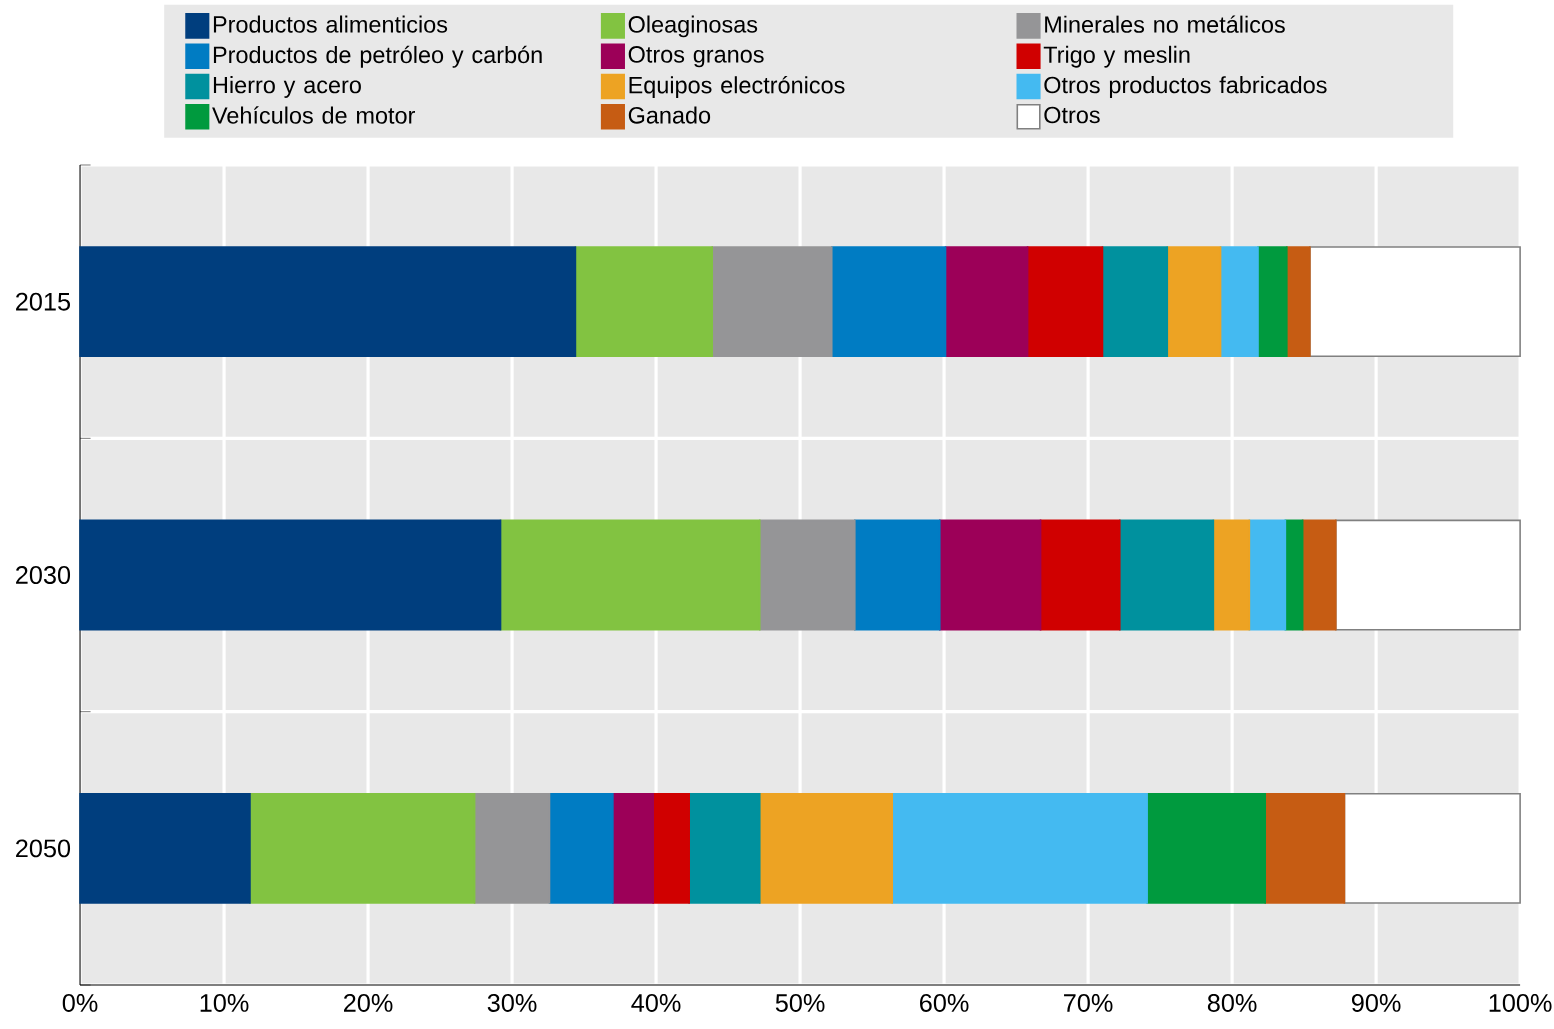  What do you see at coordinates (1088, 1002) in the screenshot?
I see `x-tick-label: 70%` at bounding box center [1088, 1002].